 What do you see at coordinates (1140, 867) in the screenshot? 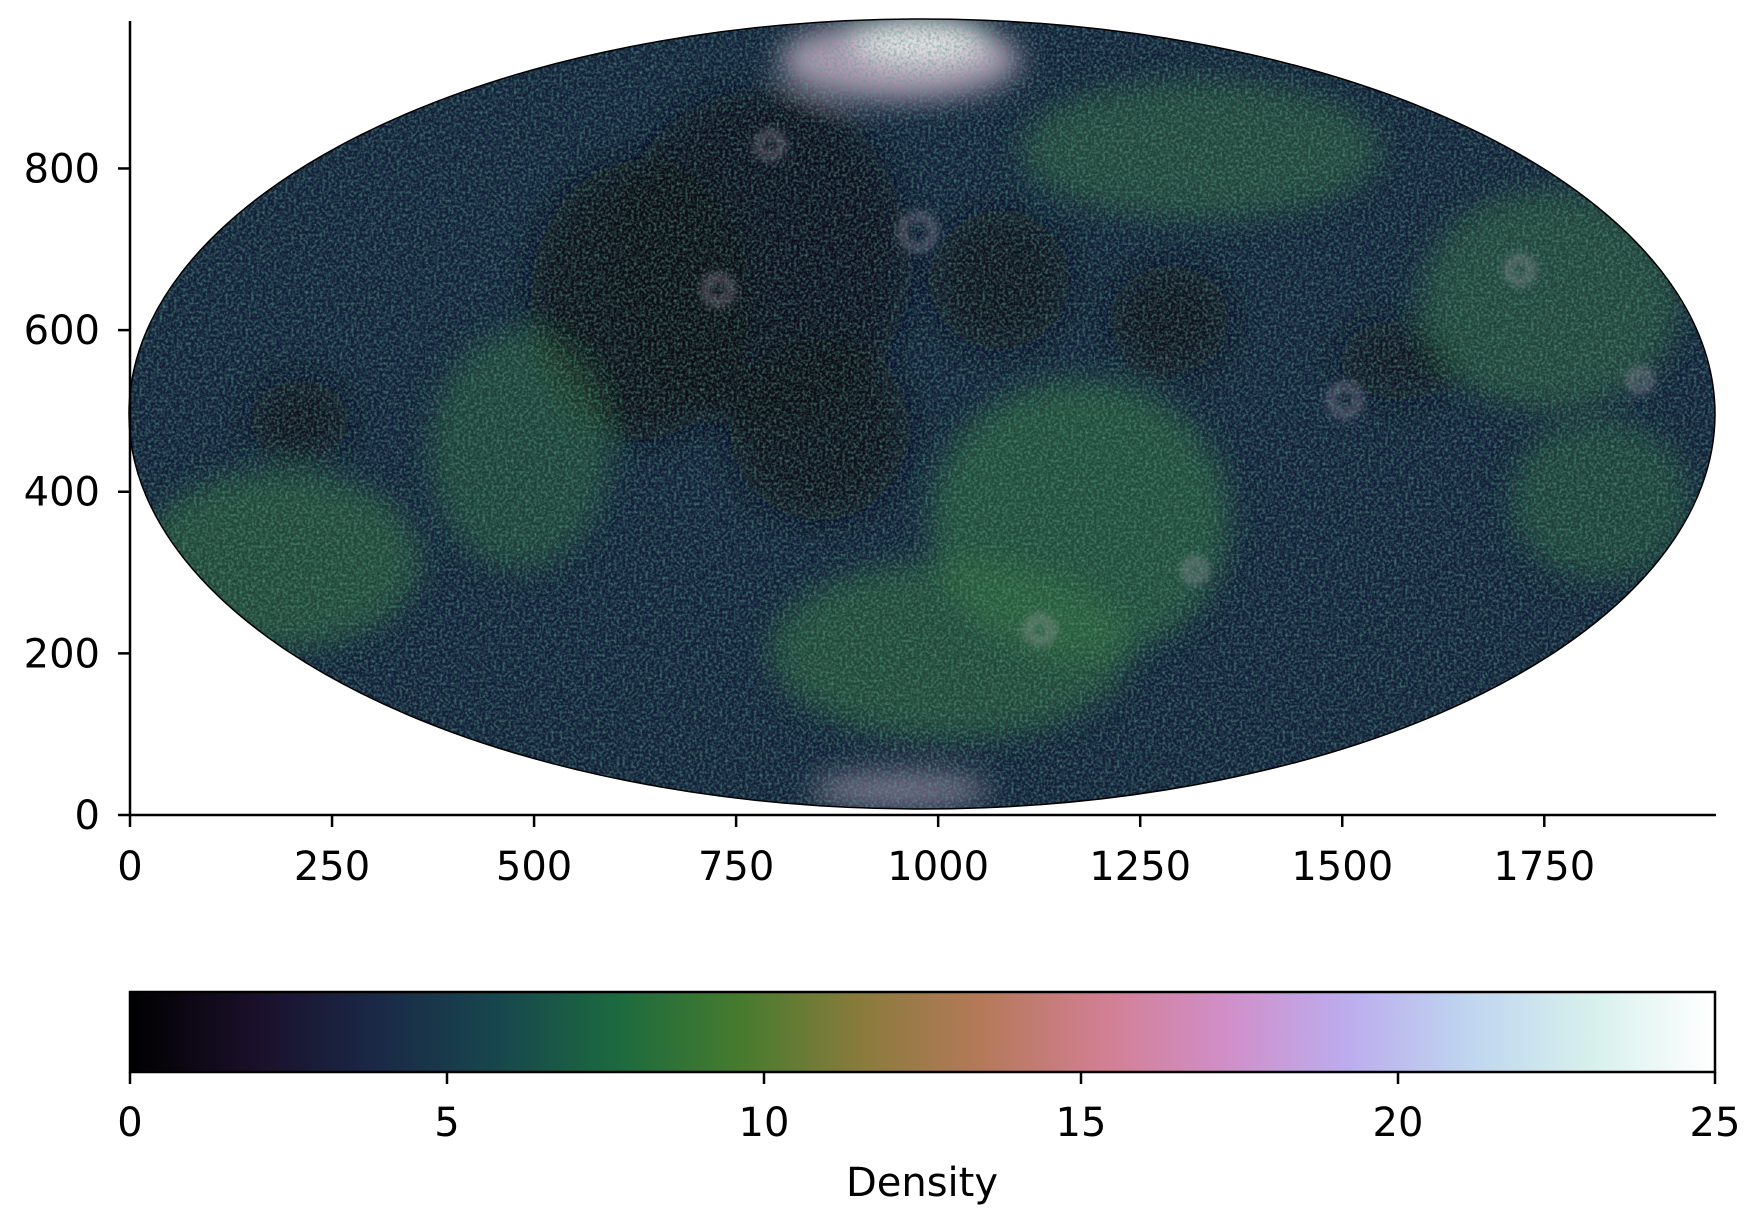
I see `x-tick-label: 1250` at bounding box center [1140, 867].